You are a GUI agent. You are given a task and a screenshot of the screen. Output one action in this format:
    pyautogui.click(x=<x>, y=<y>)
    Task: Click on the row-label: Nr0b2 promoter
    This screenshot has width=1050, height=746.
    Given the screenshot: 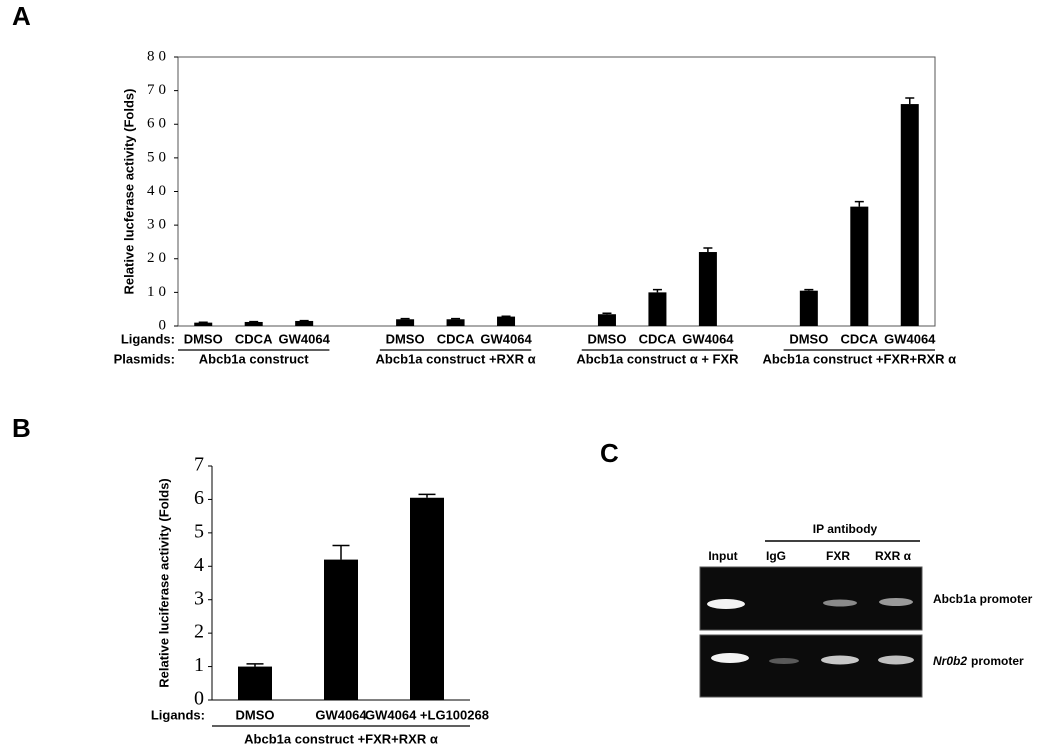 What is the action you would take?
    pyautogui.click(x=978, y=661)
    